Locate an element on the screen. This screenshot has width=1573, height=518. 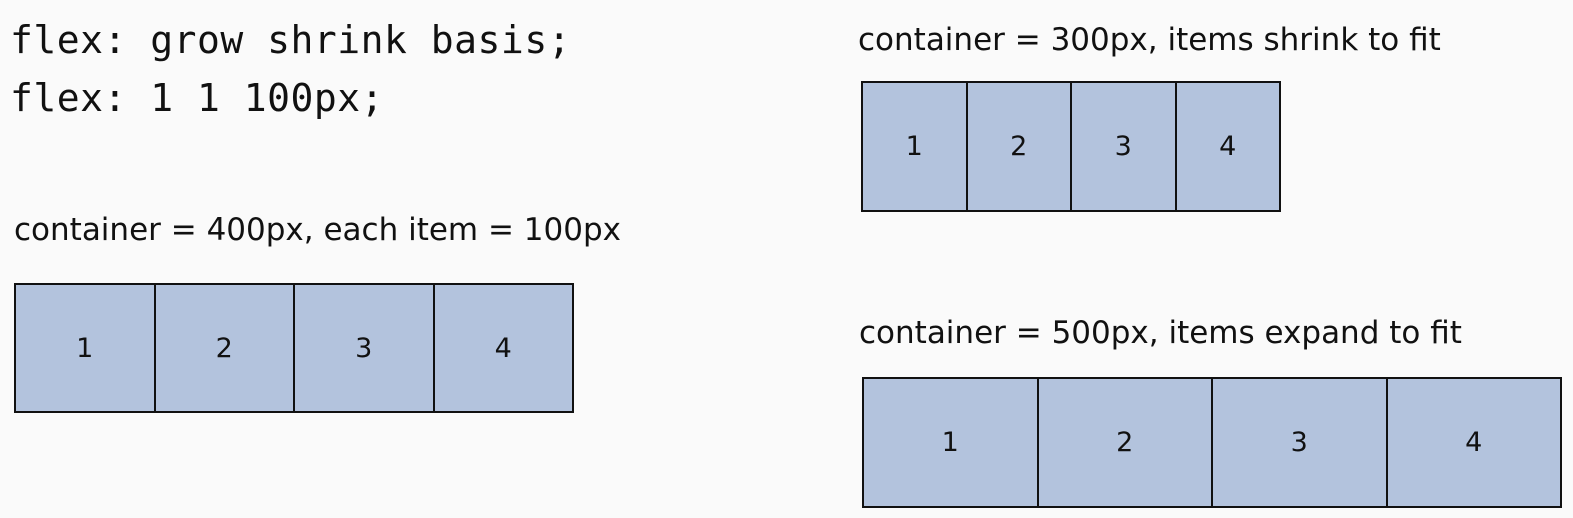
flex-container-300: 1 2 3 4 is located at coordinates (1071, 146).